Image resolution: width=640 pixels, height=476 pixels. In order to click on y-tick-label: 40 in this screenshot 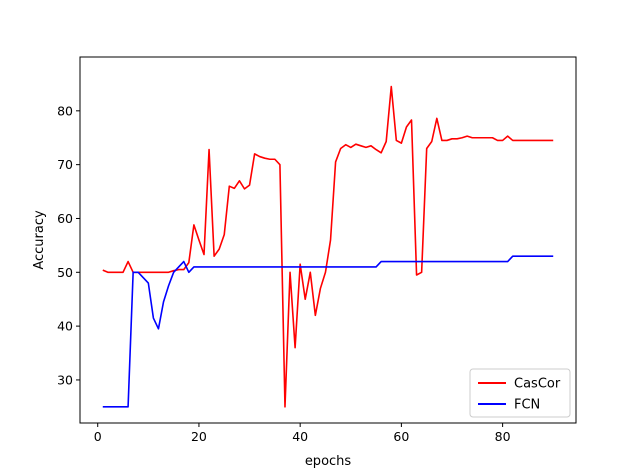, I will do `click(65, 326)`.